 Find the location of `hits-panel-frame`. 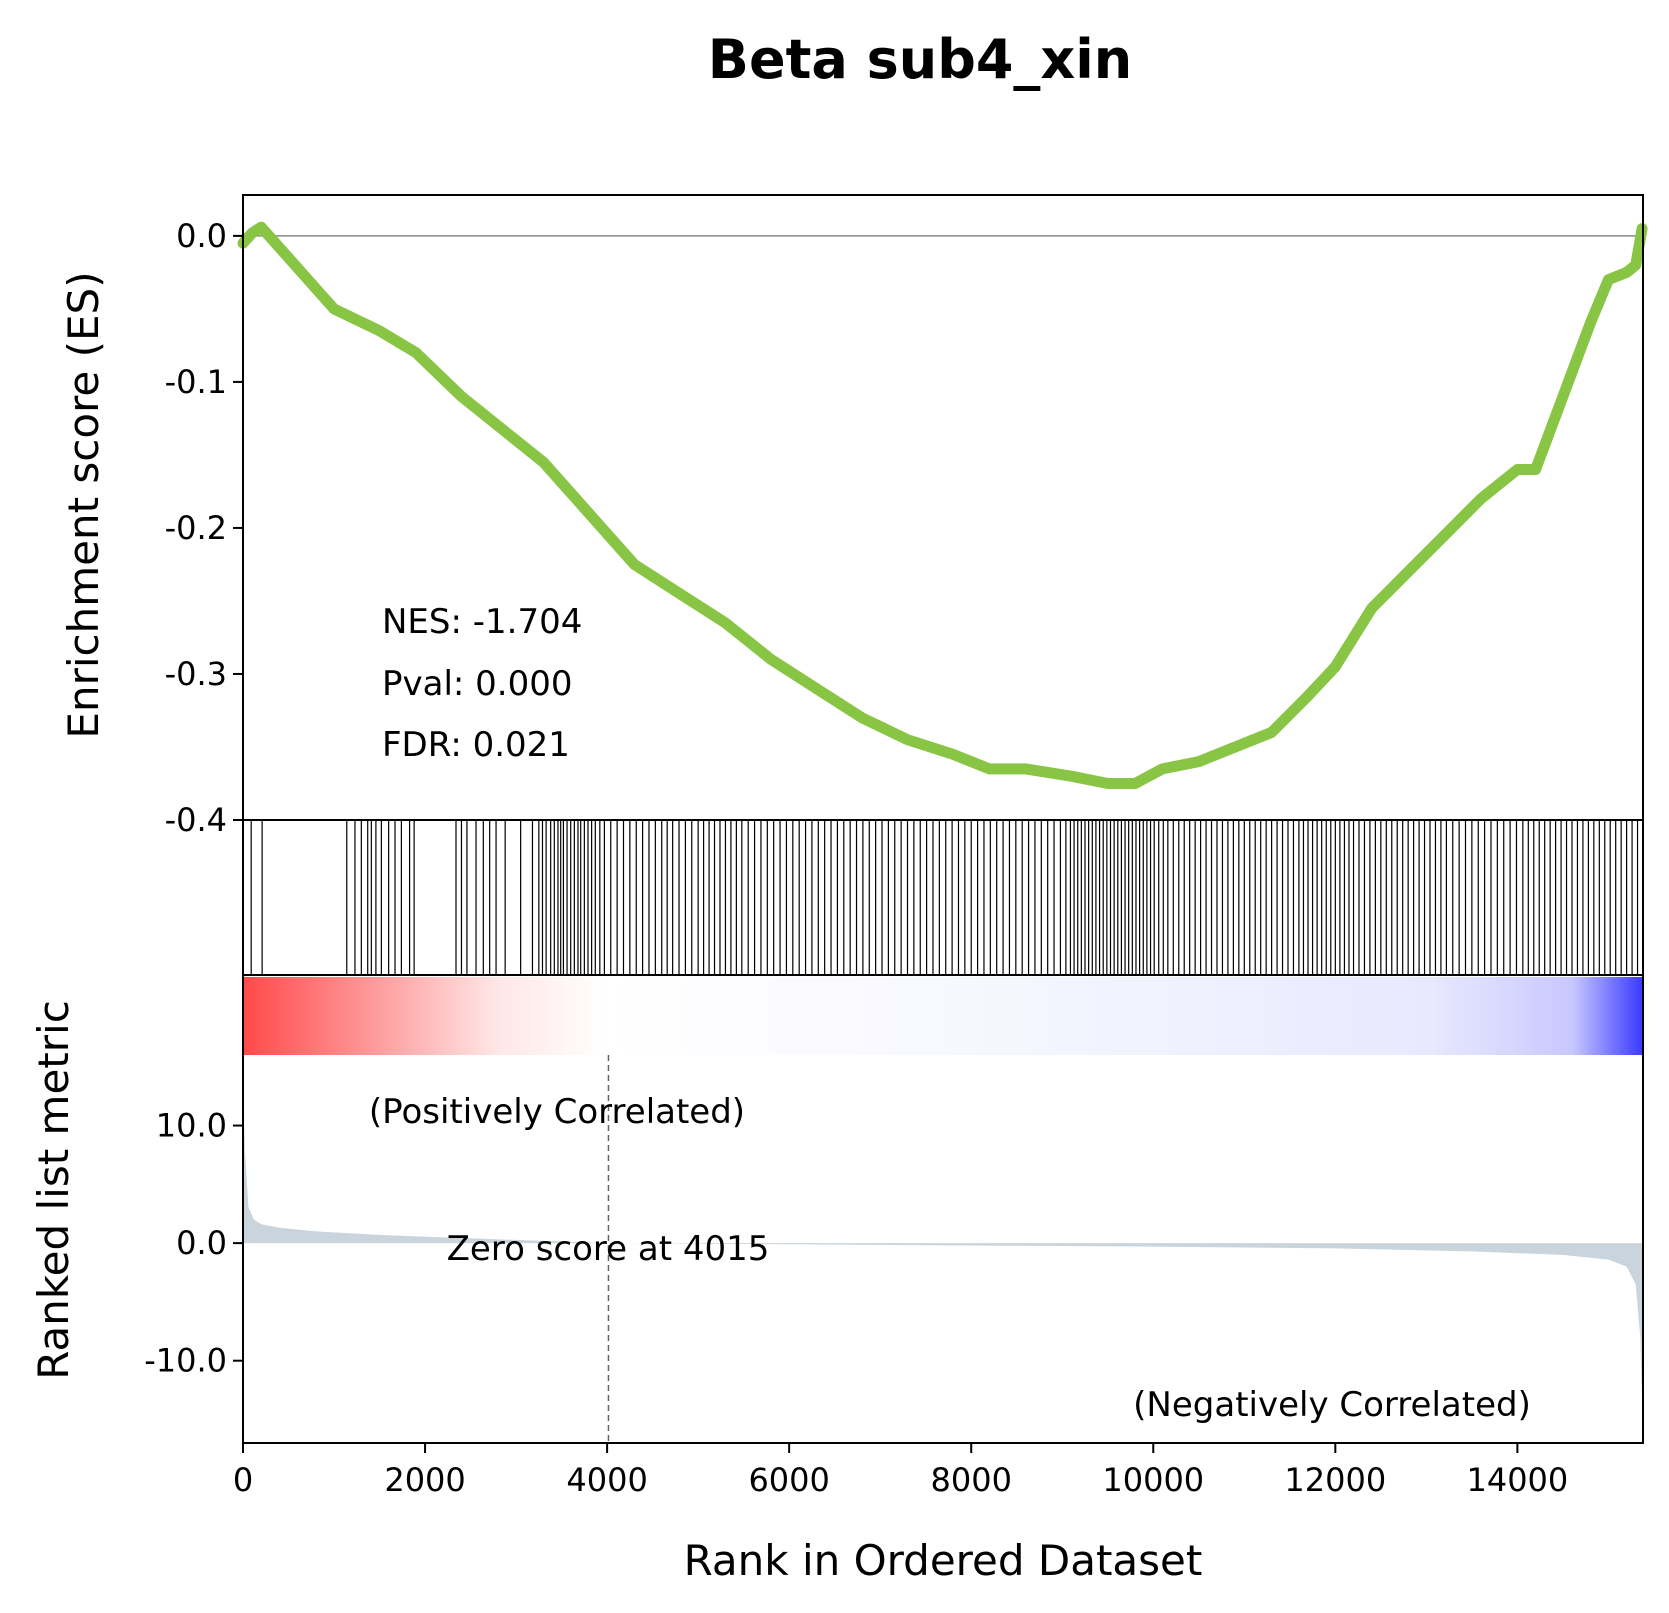

hits-panel-frame is located at coordinates (943, 897).